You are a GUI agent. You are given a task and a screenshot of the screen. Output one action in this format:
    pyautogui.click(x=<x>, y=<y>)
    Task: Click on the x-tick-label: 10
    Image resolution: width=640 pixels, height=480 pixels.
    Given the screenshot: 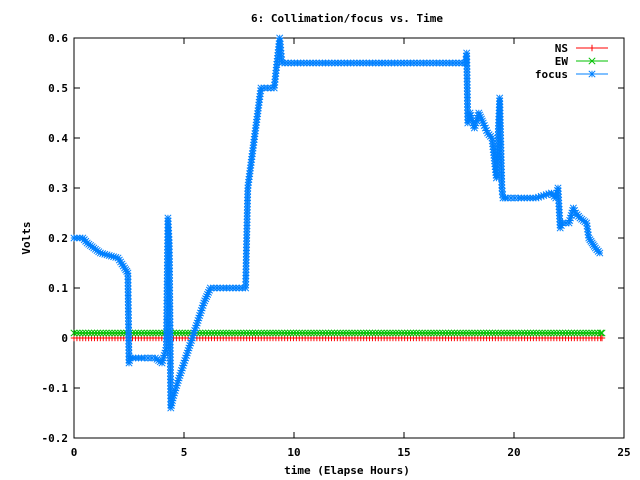 What is the action you would take?
    pyautogui.click(x=293, y=452)
    